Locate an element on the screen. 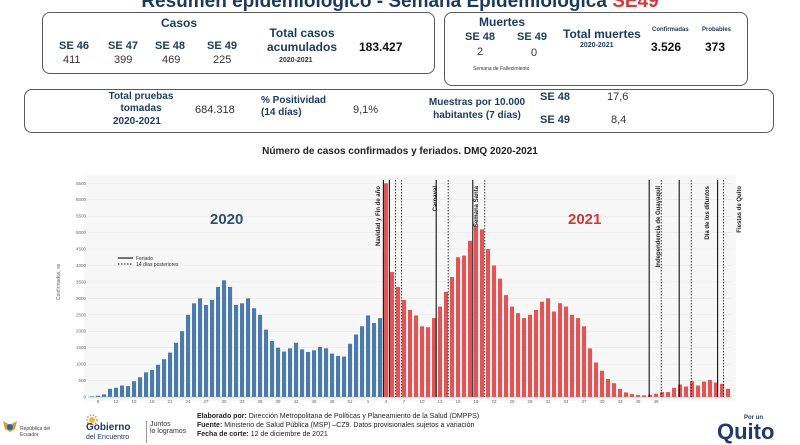  deaths-probable-value: 373 is located at coordinates (715, 47).